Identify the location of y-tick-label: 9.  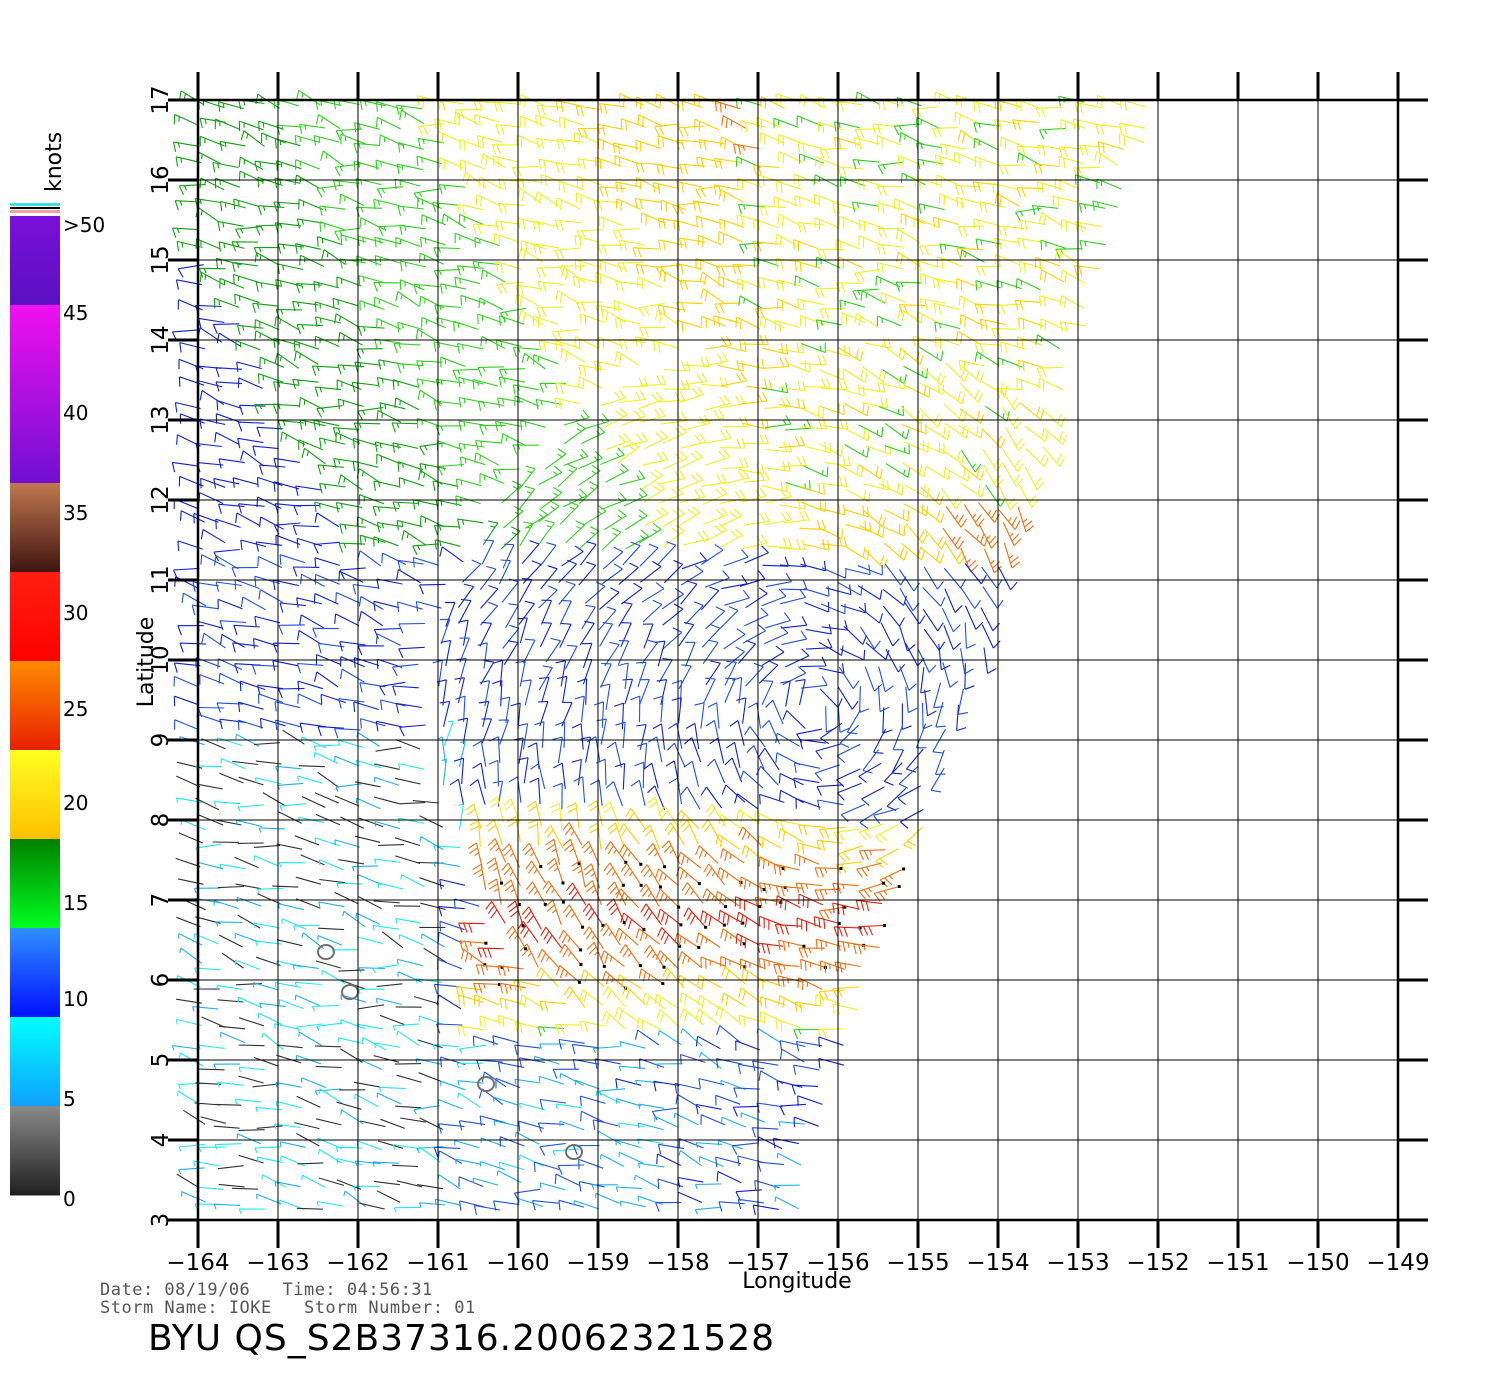
(161, 740).